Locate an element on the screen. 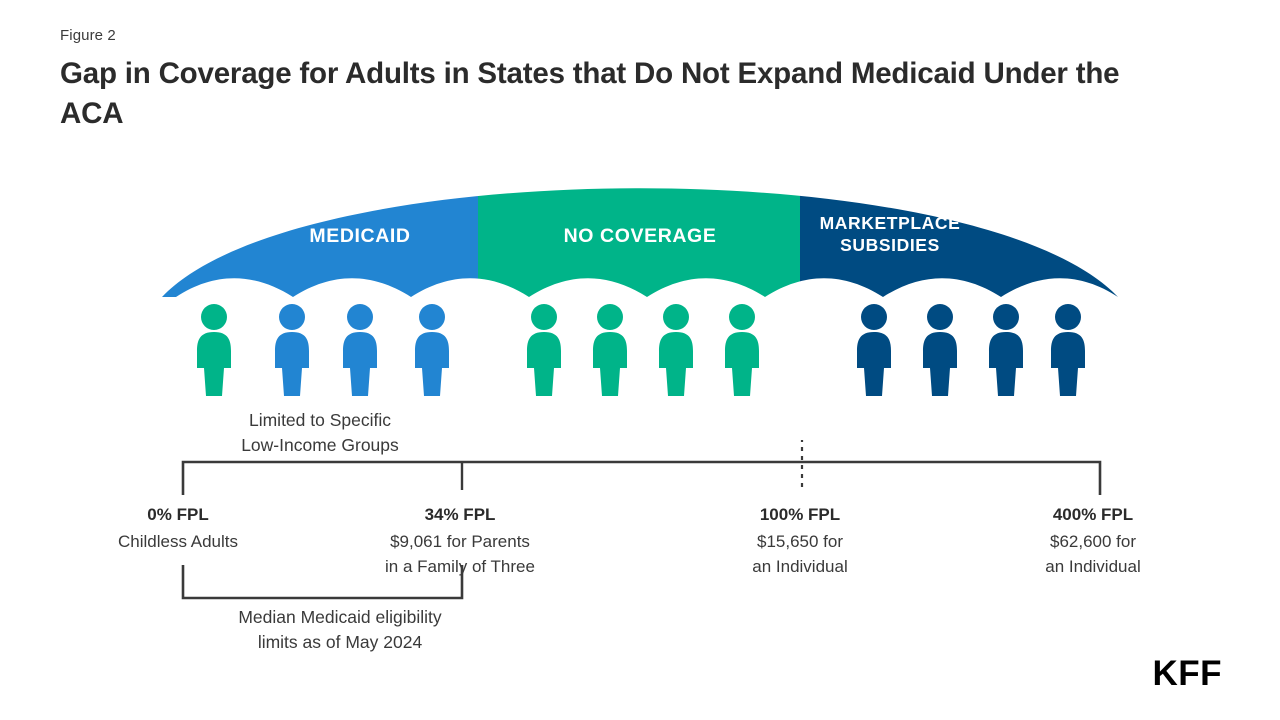 The image size is (1280, 720). tick-desc-400-fpl-line2: an Individual is located at coordinates (1093, 566).